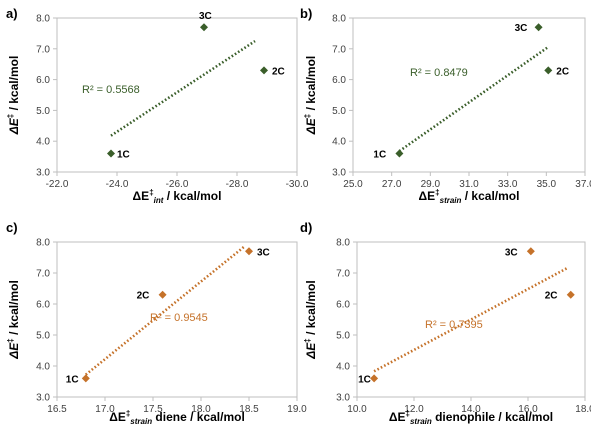 This screenshot has height=427, width=591. I want to click on x-tick-label: 35.0, so click(547, 184).